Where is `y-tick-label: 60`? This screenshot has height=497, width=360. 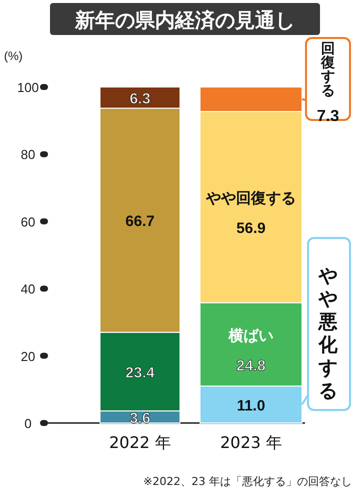
y-tick-label: 60 is located at coordinates (28, 222).